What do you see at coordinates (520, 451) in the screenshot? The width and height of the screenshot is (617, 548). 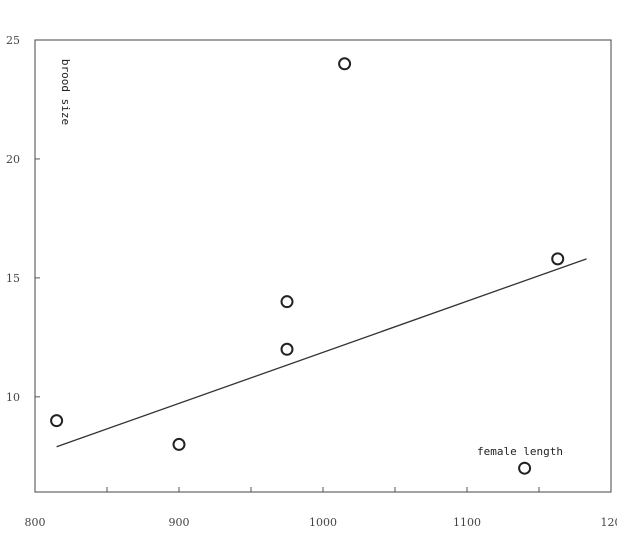 I see `x-axis-label: female length` at bounding box center [520, 451].